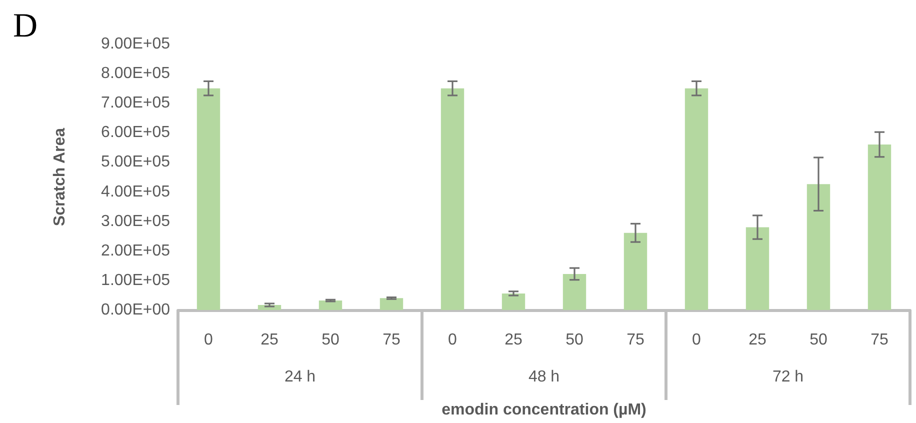 The image size is (916, 423). Describe the element at coordinates (788, 377) in the screenshot. I see `text: 72 h` at that location.